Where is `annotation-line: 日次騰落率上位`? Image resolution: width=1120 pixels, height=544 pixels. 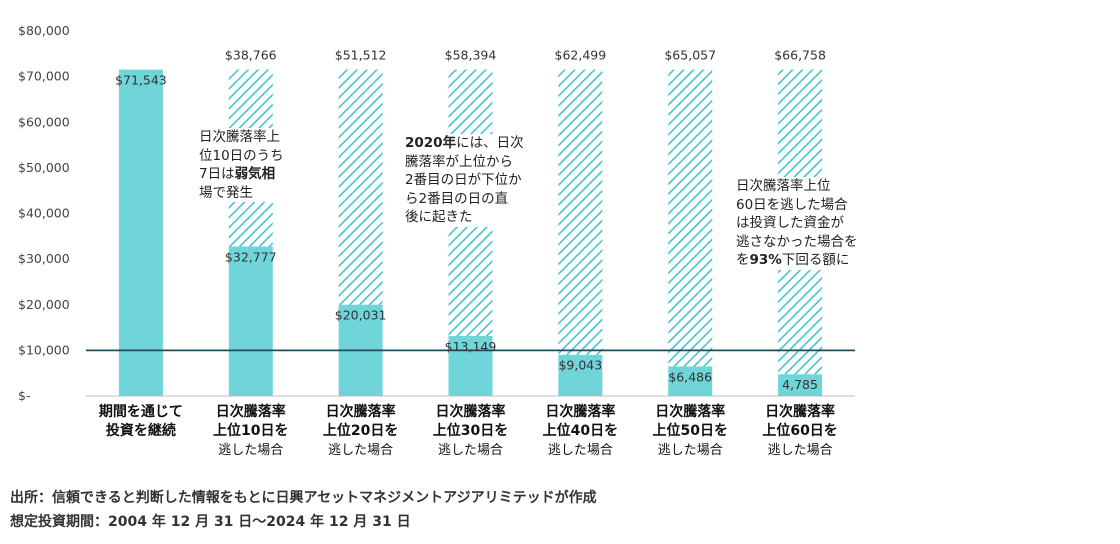
annotation-line: 日次騰落率上位 is located at coordinates (783, 186).